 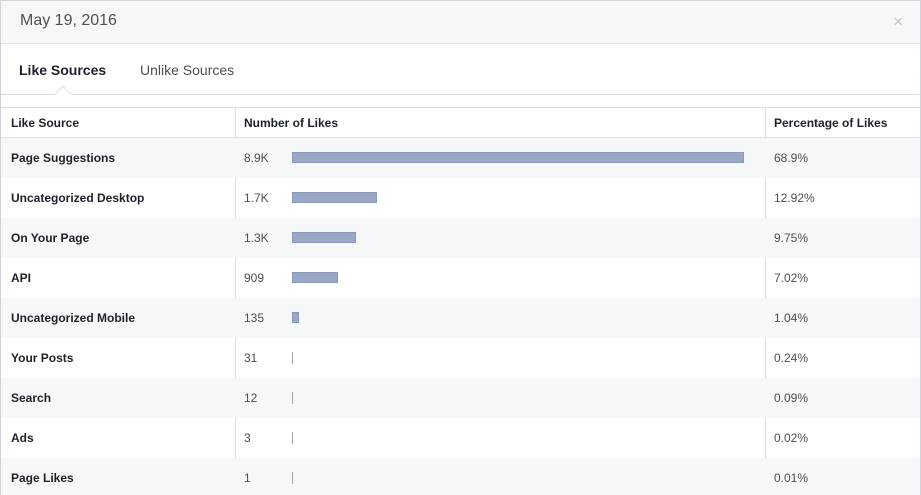 I want to click on close-icon: ×, so click(x=898, y=21).